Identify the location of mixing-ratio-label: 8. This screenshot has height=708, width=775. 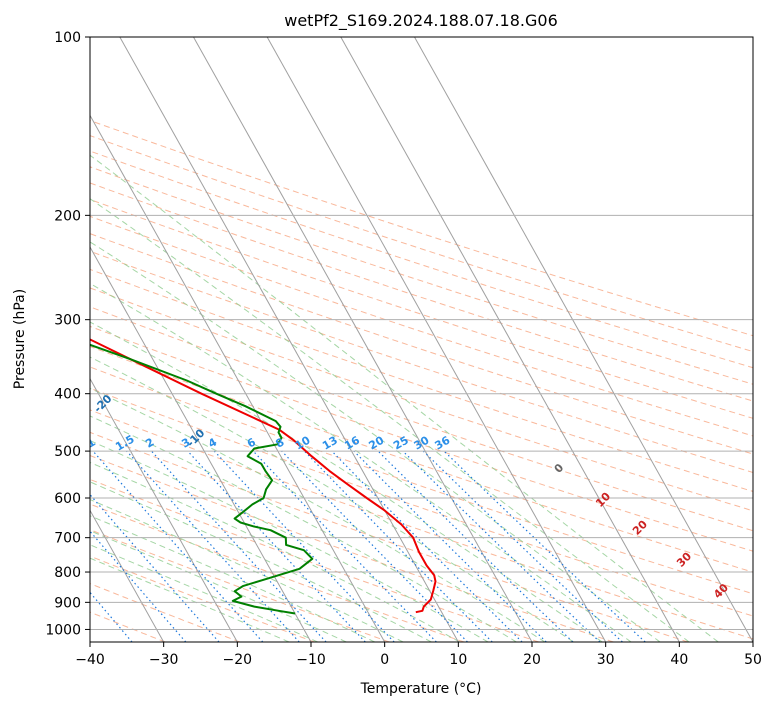
(279, 443).